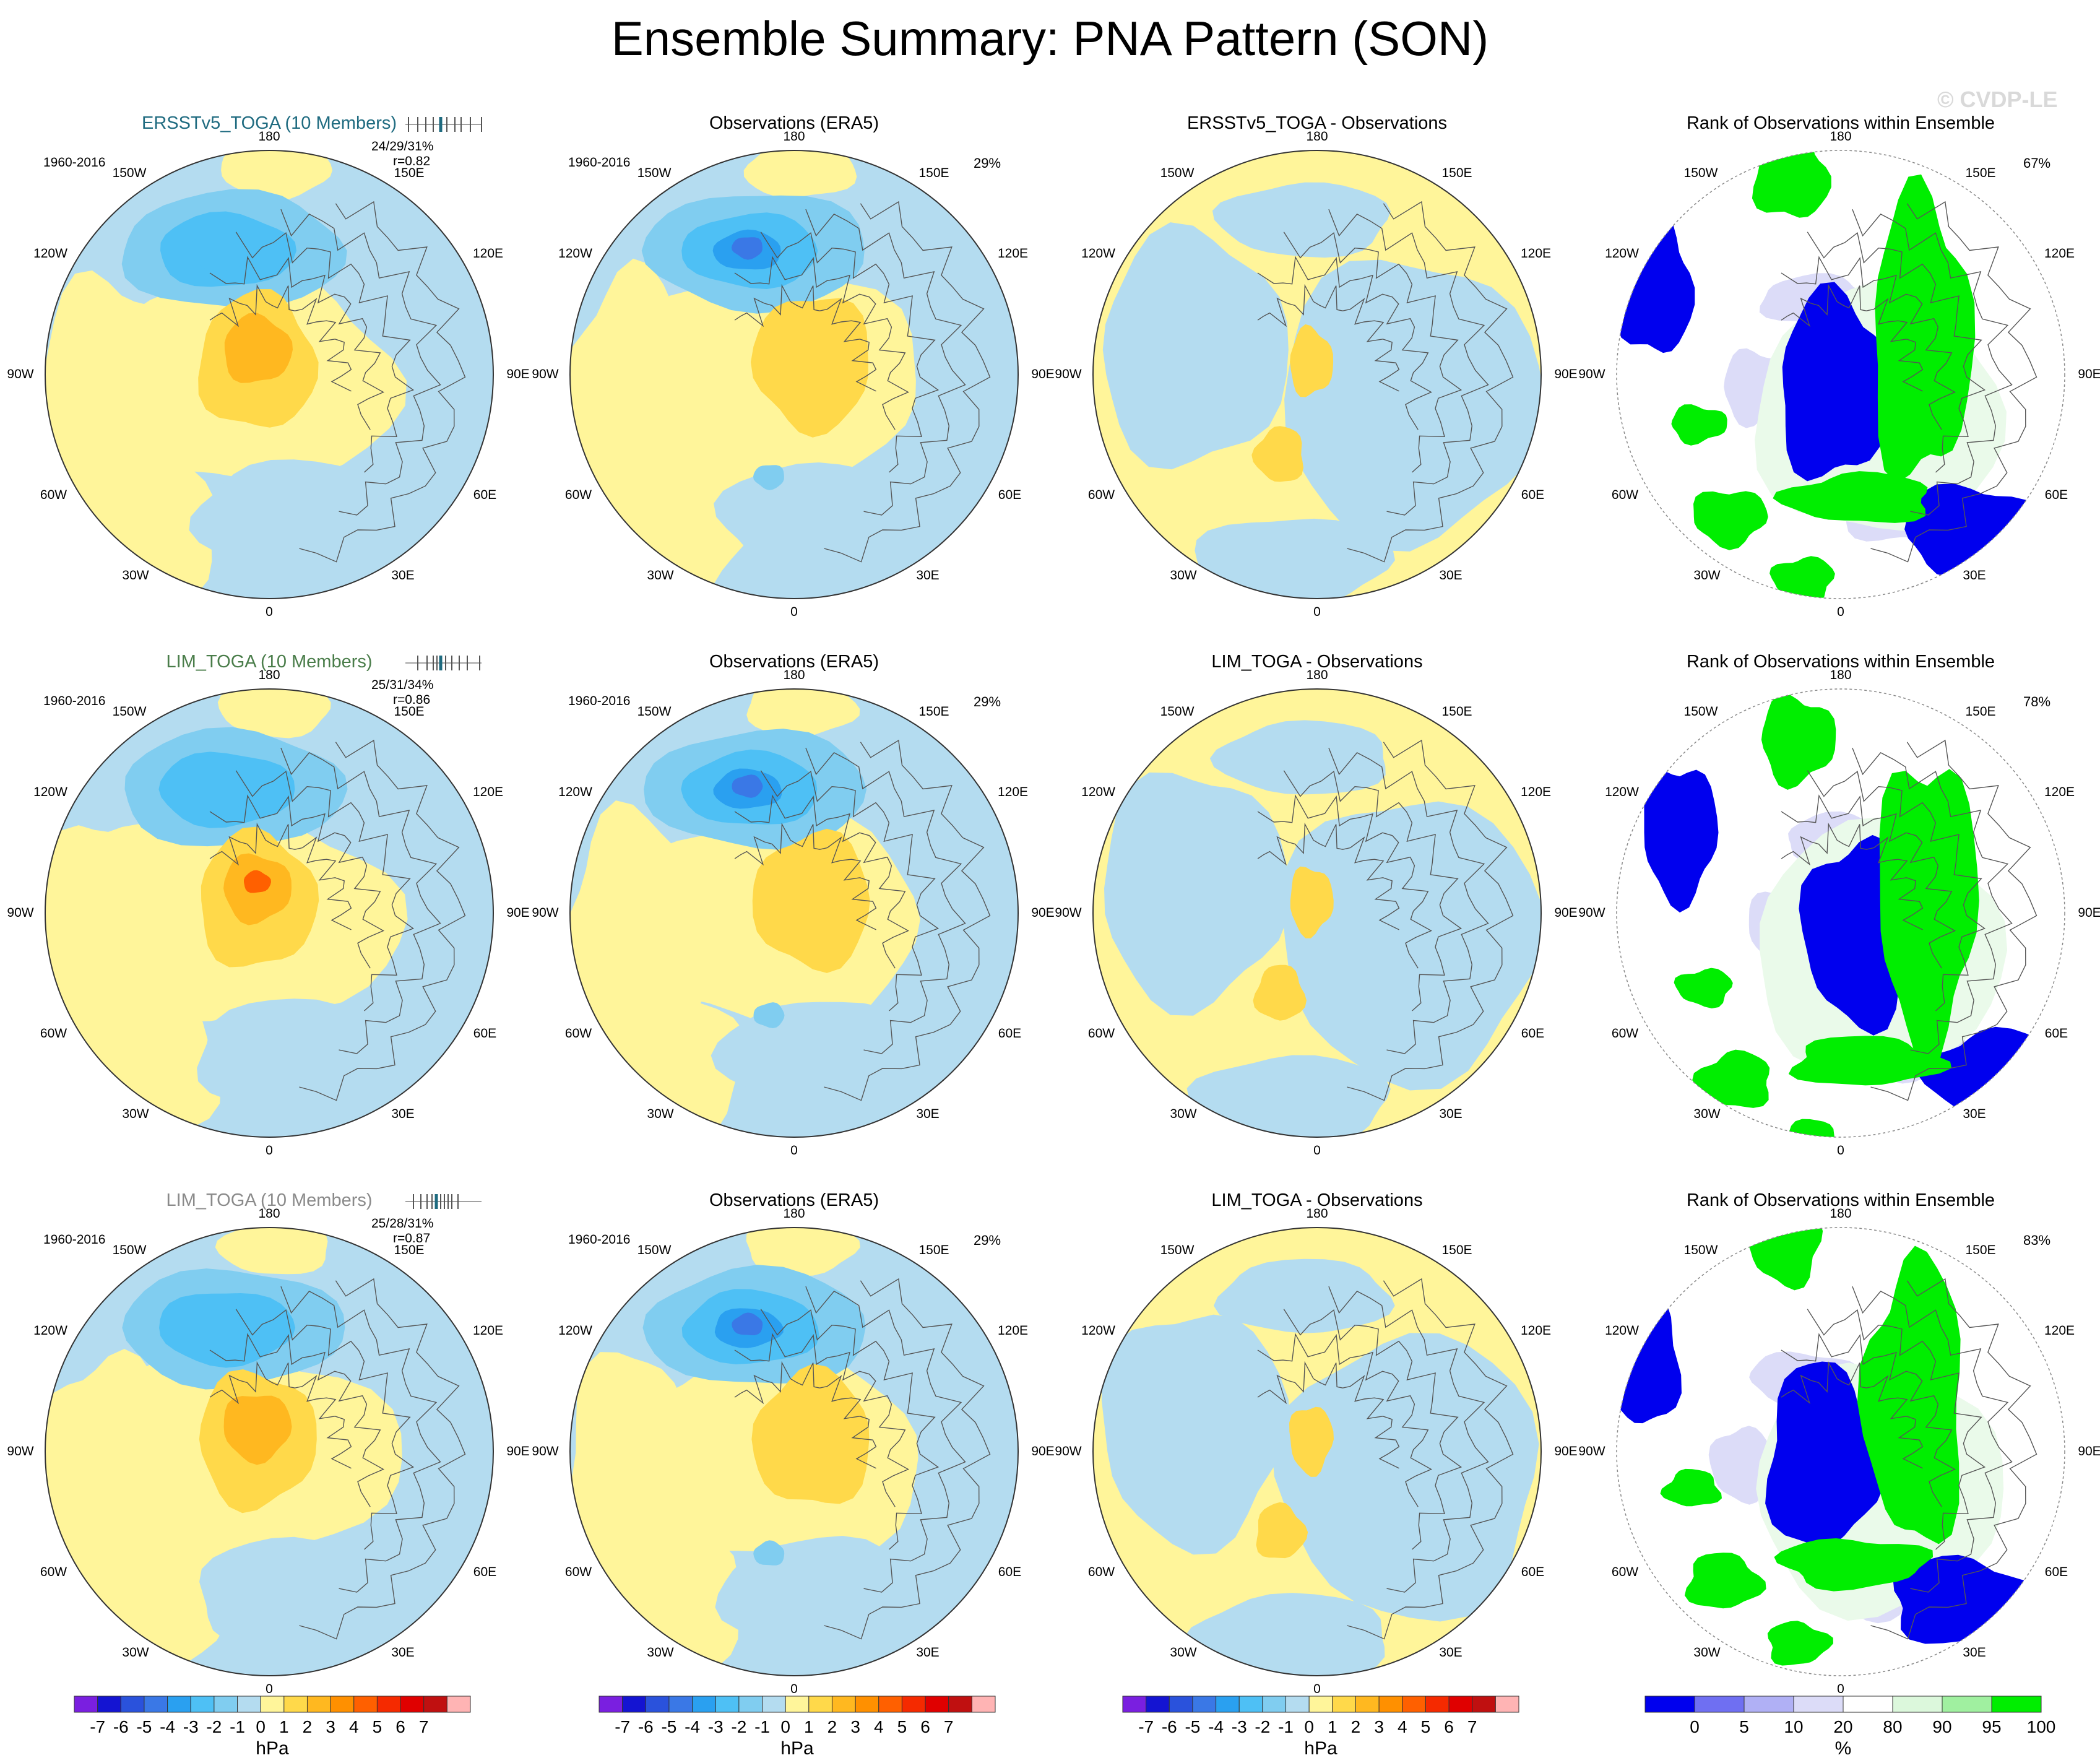 The height and width of the screenshot is (1763, 2100). What do you see at coordinates (2037, 1240) in the screenshot?
I see `rank-percent: 83%` at bounding box center [2037, 1240].